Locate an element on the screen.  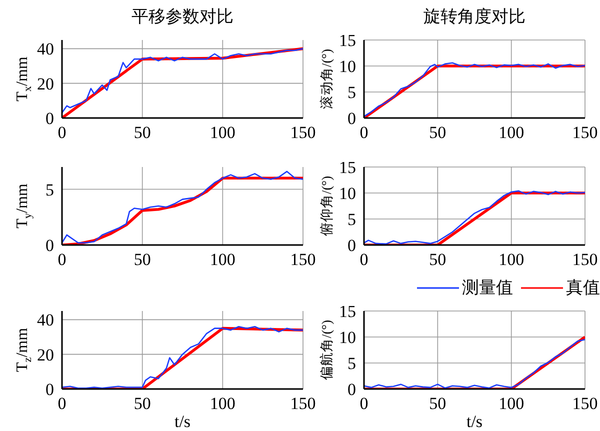
legend-label: 测量值 is located at coordinates (487, 288).